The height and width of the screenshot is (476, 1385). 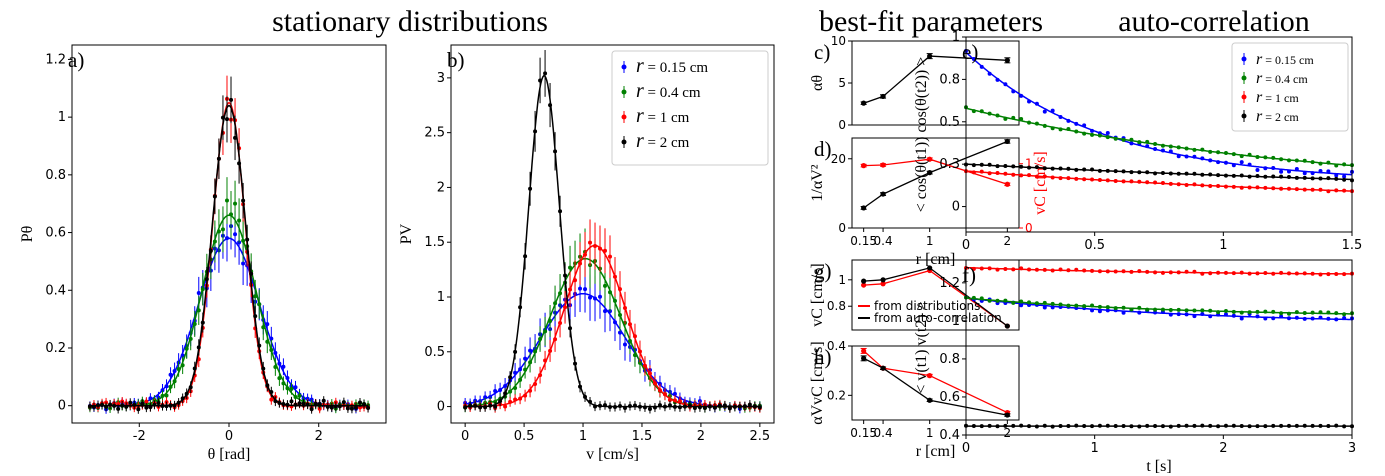 What do you see at coordinates (1158, 270) in the screenshot?
I see `fit-curve` at bounding box center [1158, 270].